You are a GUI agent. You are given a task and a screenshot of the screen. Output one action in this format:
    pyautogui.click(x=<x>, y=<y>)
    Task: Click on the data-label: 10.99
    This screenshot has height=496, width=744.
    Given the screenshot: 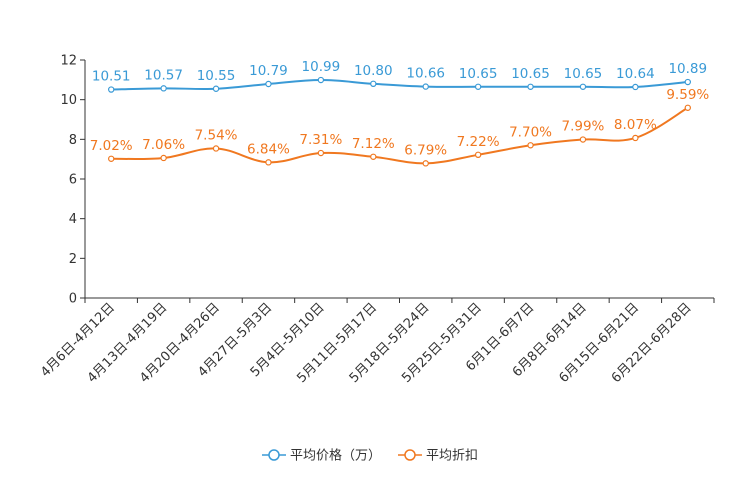 What is the action you would take?
    pyautogui.click(x=321, y=67)
    